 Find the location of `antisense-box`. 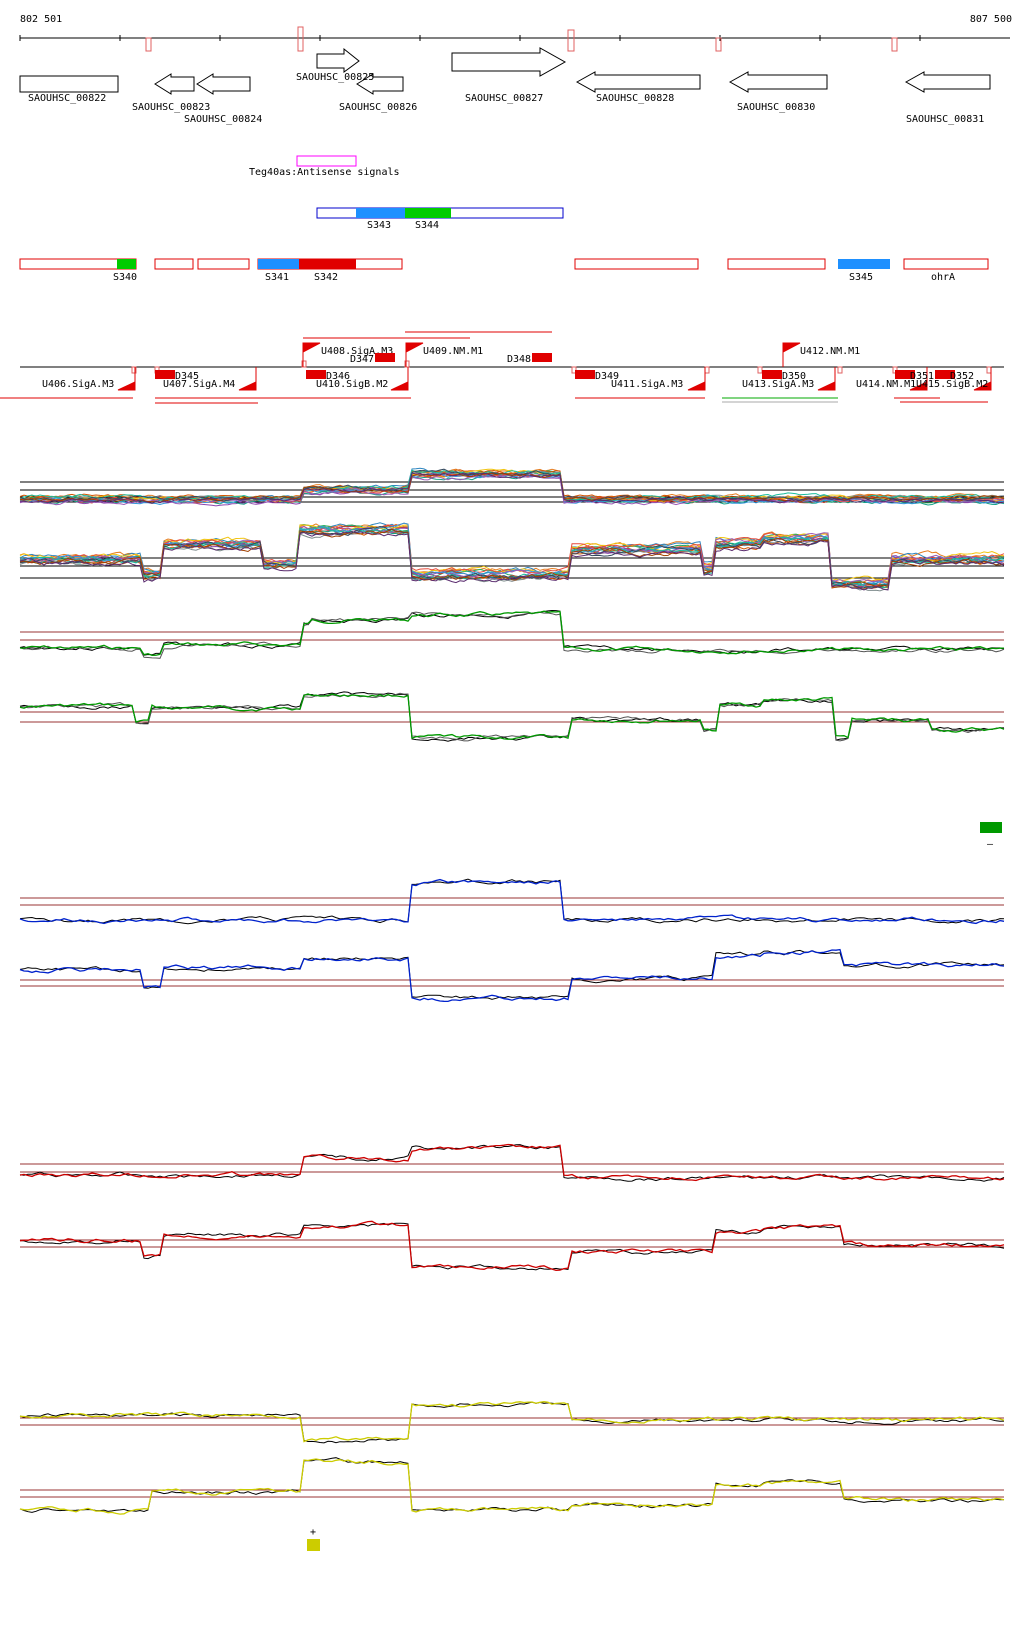

antisense-box is located at coordinates (326, 161).